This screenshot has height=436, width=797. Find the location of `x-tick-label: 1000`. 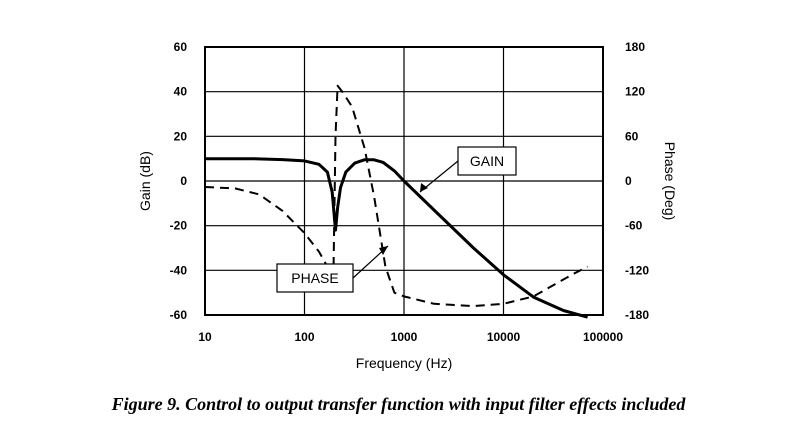

x-tick-label: 1000 is located at coordinates (404, 337).